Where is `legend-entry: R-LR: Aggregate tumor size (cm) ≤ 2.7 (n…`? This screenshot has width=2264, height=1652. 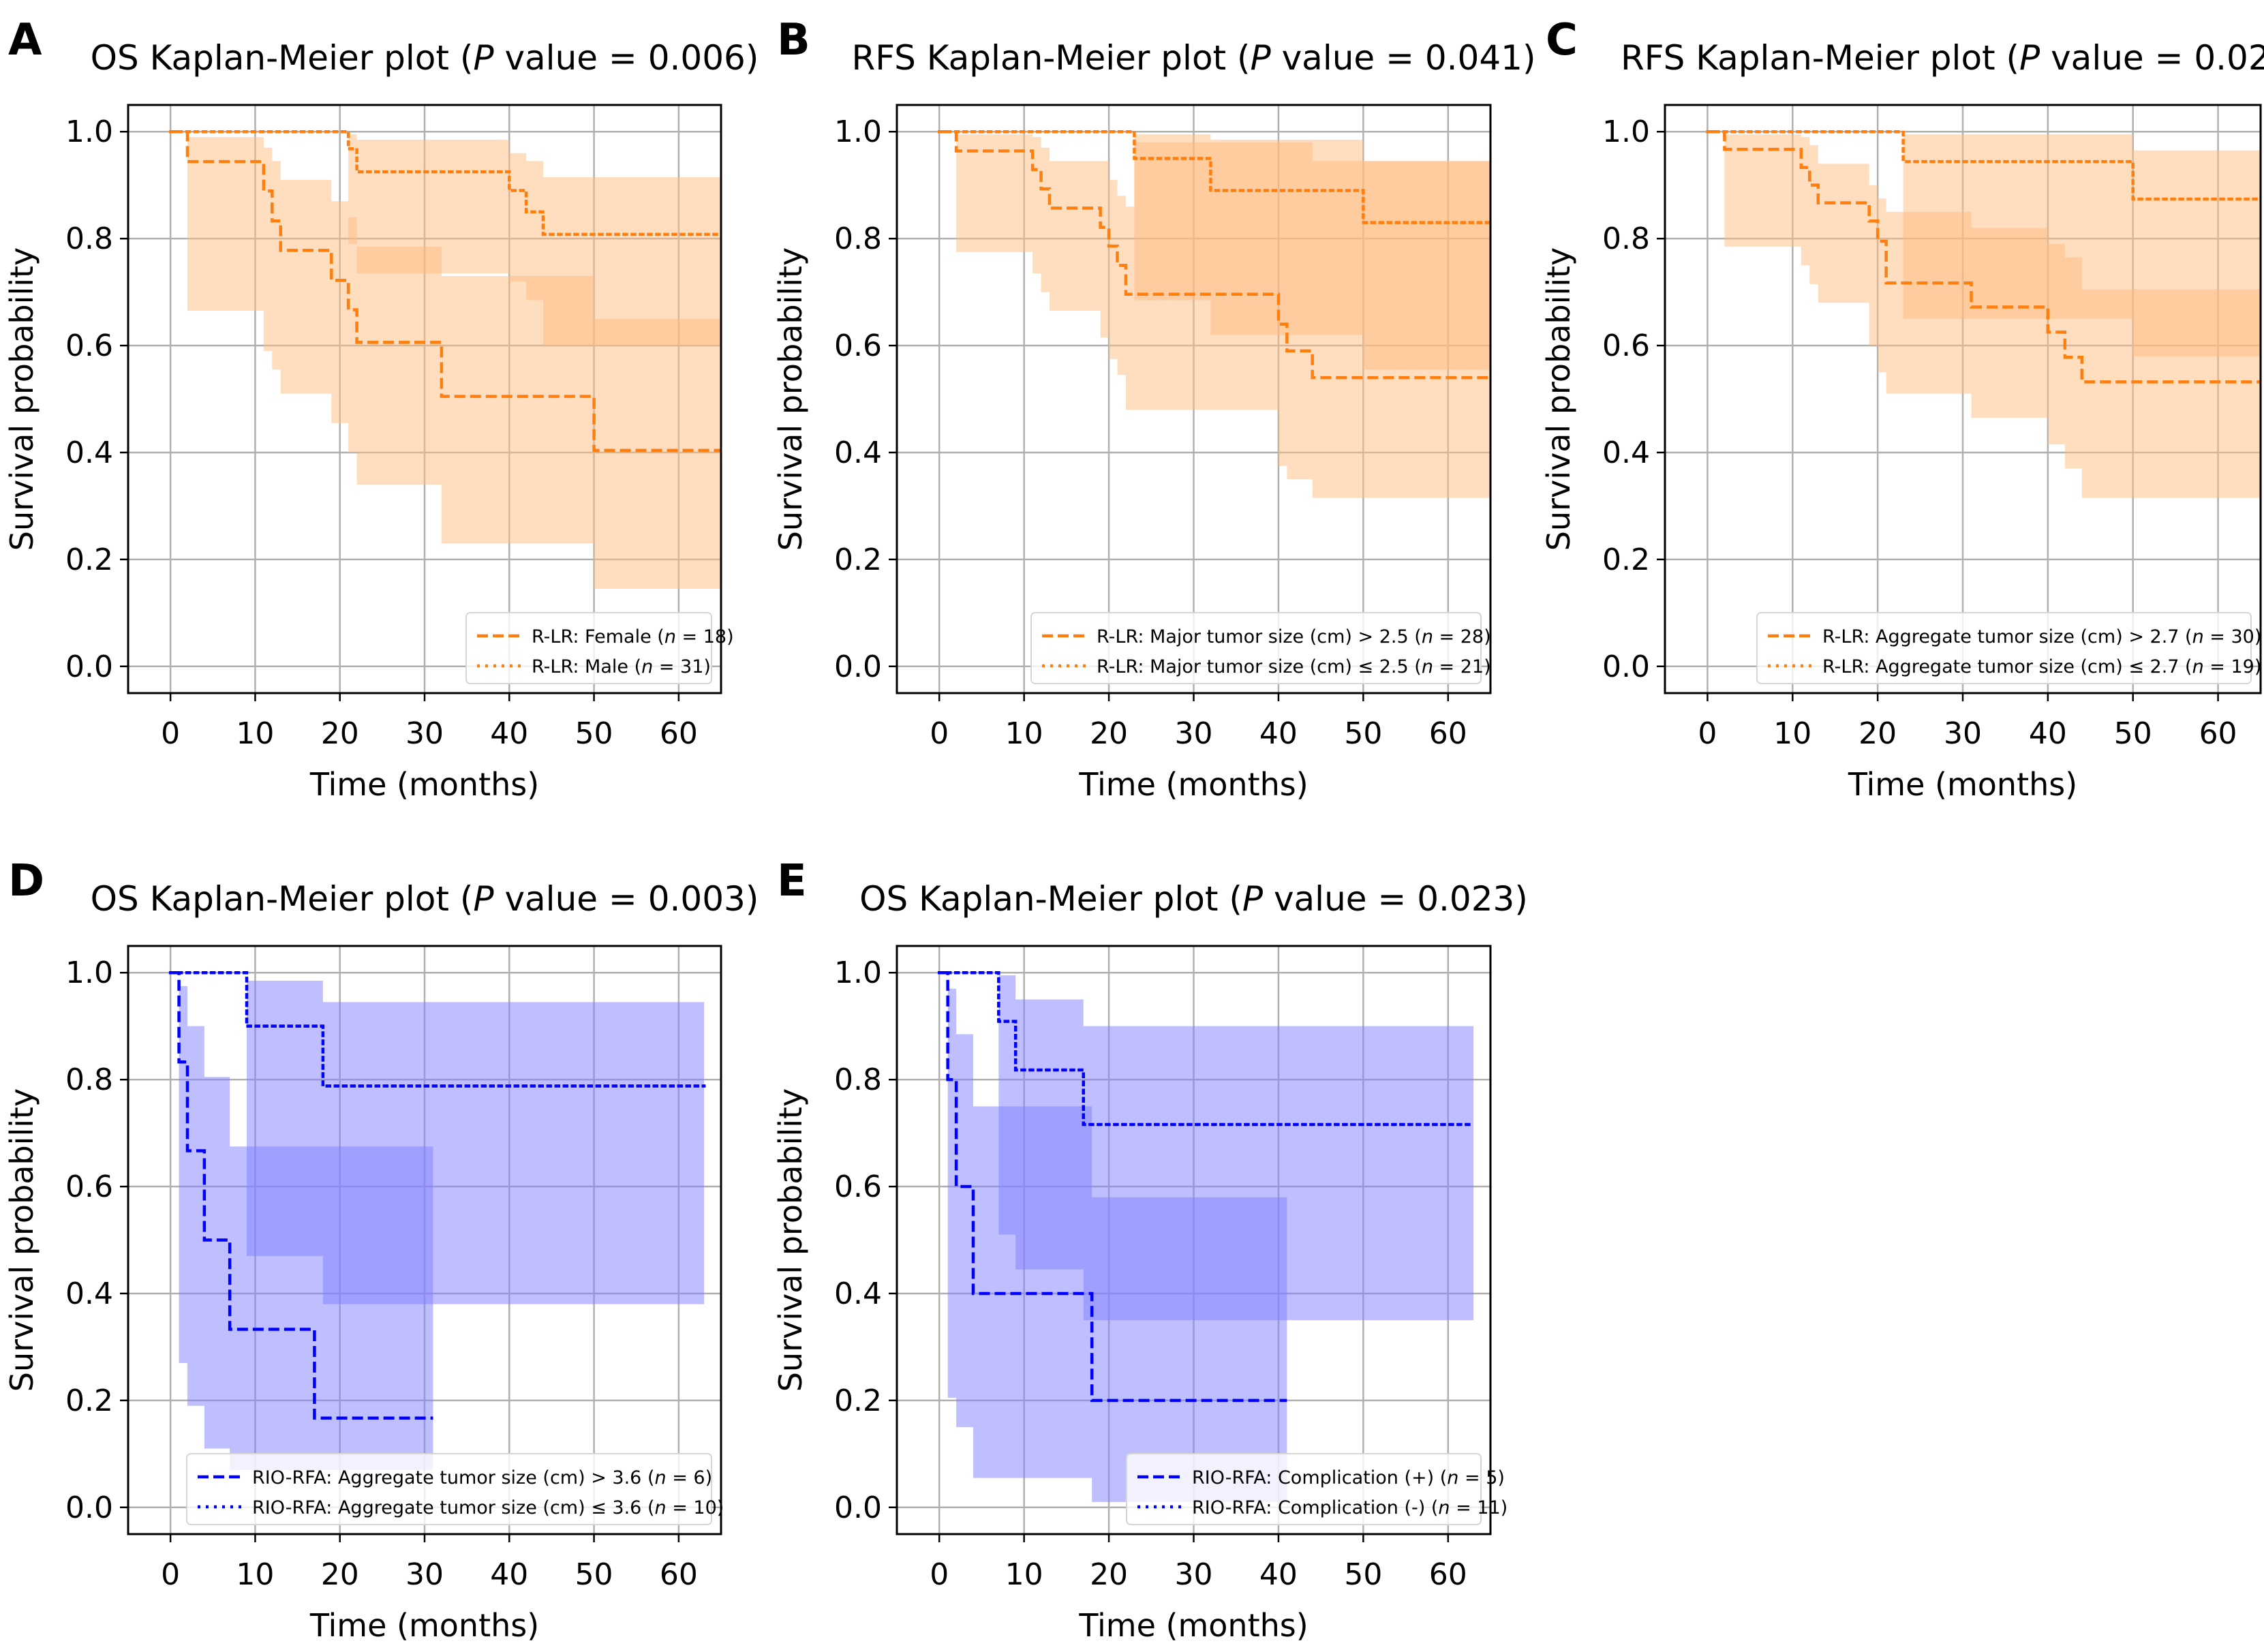 legend-entry: R-LR: Aggregate tumor size (cm) ≤ 2.7 (n… is located at coordinates (2041, 666).